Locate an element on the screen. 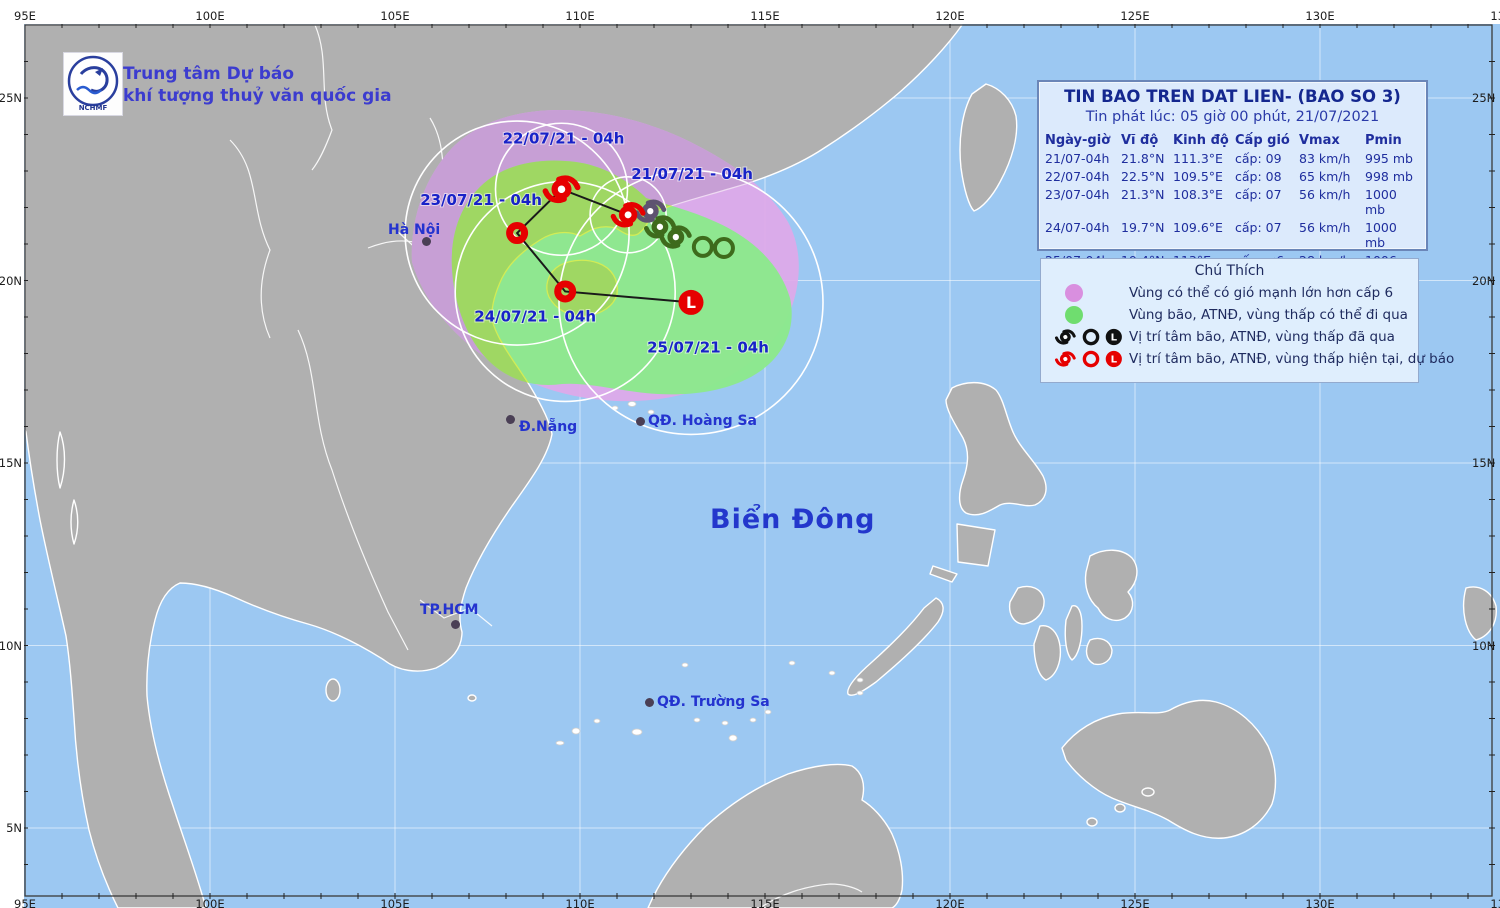 This screenshot has width=1500, height=908. forecast-date-label: 21/07/21 - 04h is located at coordinates (692, 174).